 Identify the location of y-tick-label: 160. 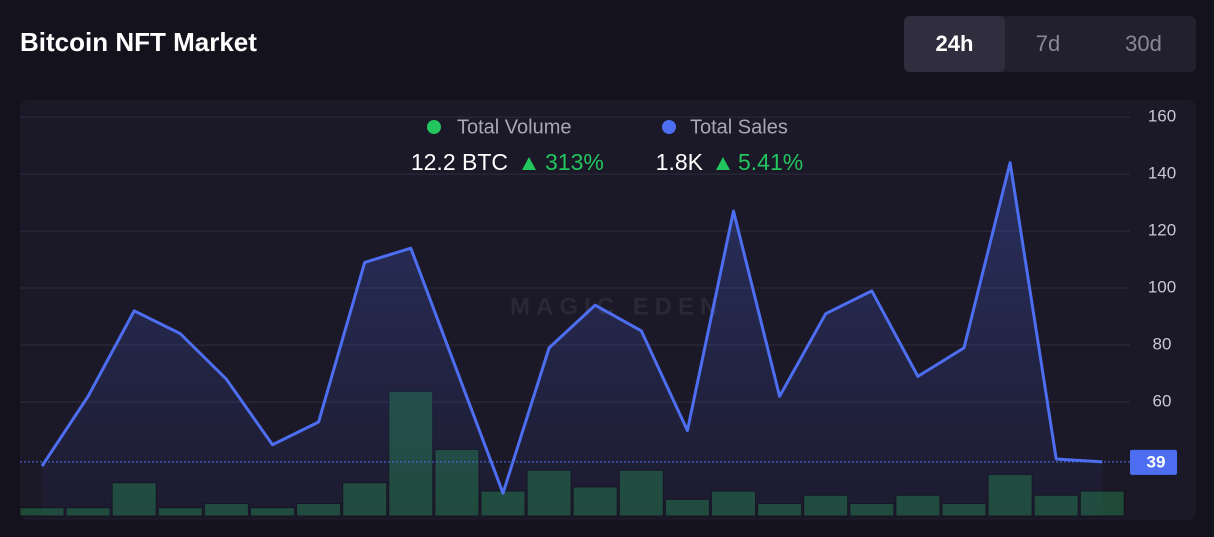
(1162, 116).